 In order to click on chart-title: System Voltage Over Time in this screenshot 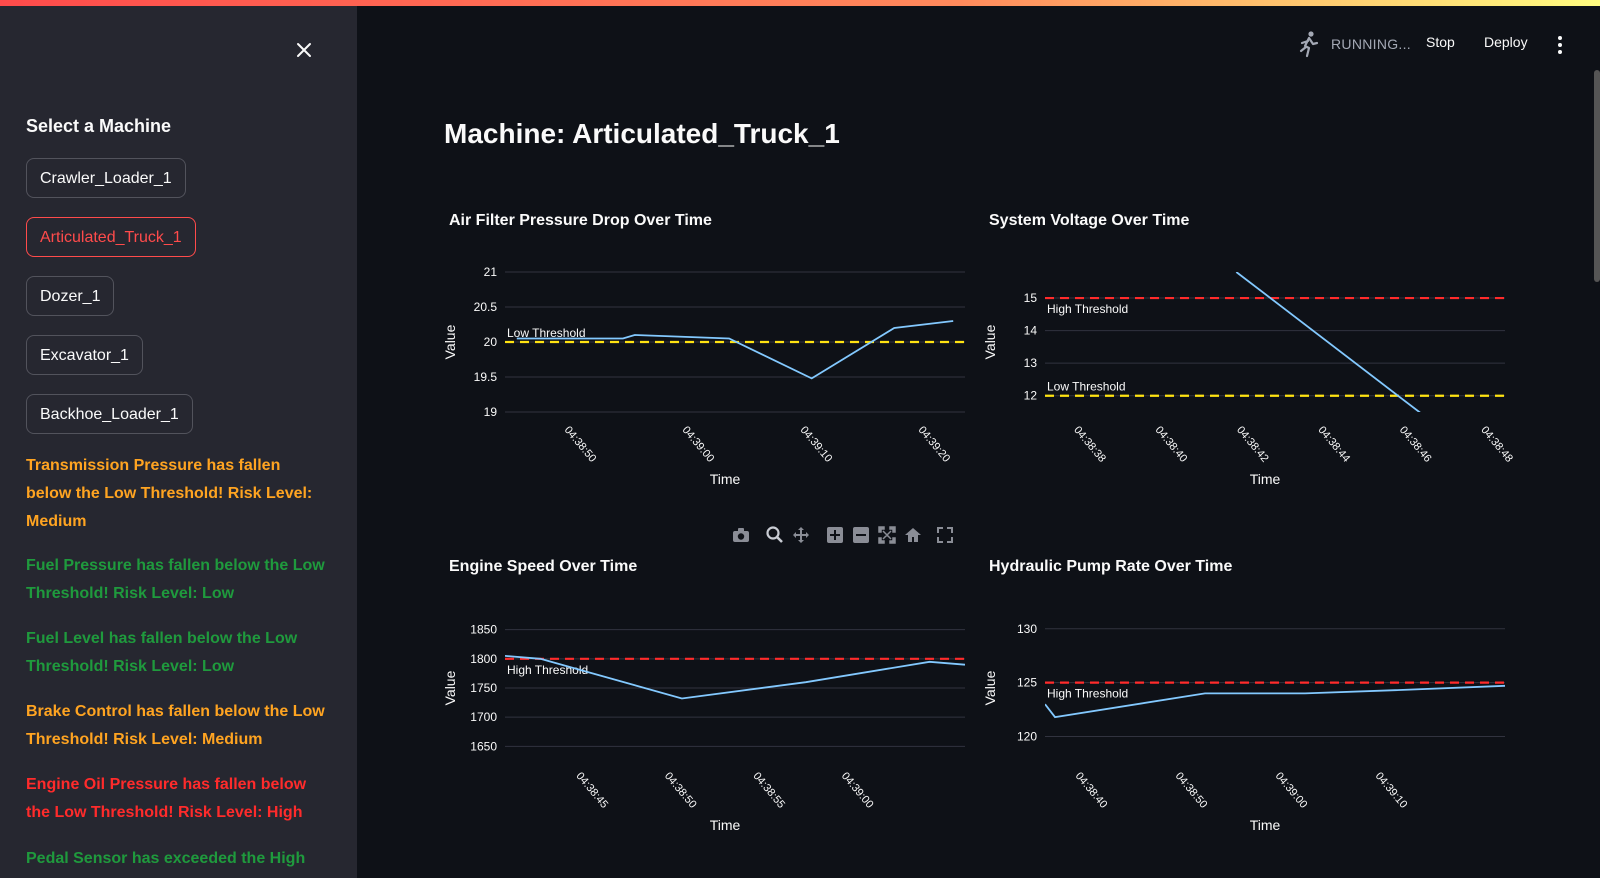, I will do `click(1089, 220)`.